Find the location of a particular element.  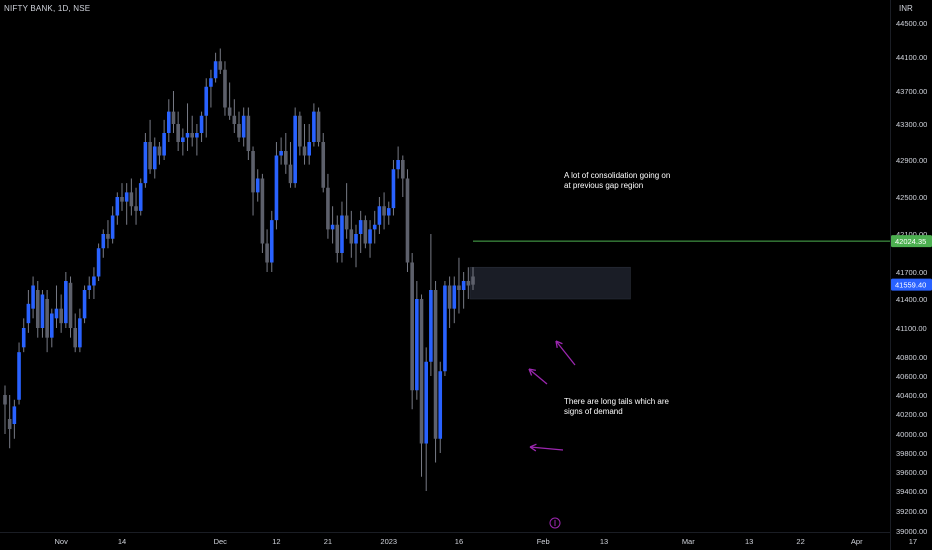

event-marker-icon is located at coordinates (555, 523).